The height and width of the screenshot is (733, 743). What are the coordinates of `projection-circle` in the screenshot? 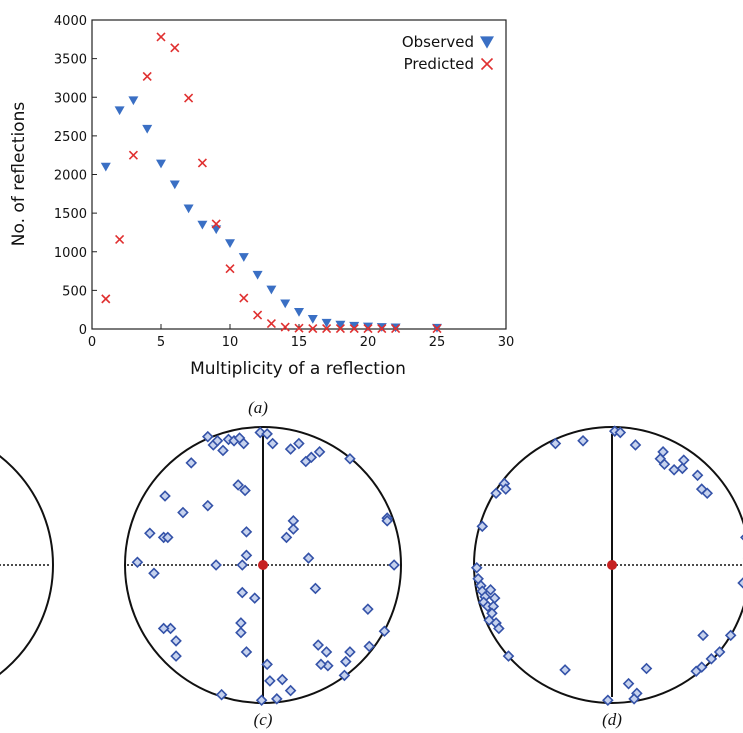 It's located at (27, 565).